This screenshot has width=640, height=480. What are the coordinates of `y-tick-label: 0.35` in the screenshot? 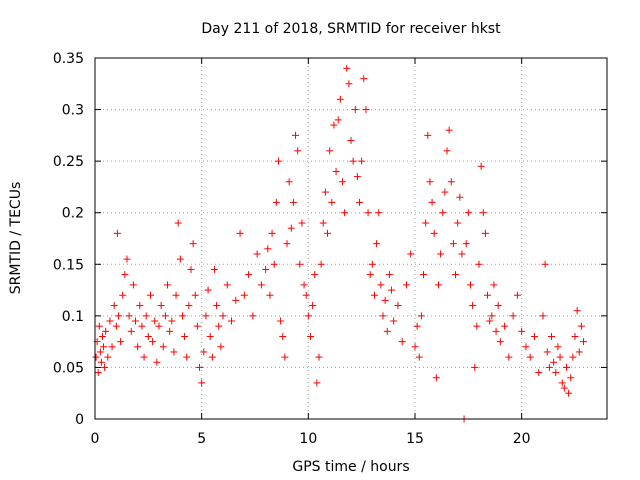 It's located at (68, 59).